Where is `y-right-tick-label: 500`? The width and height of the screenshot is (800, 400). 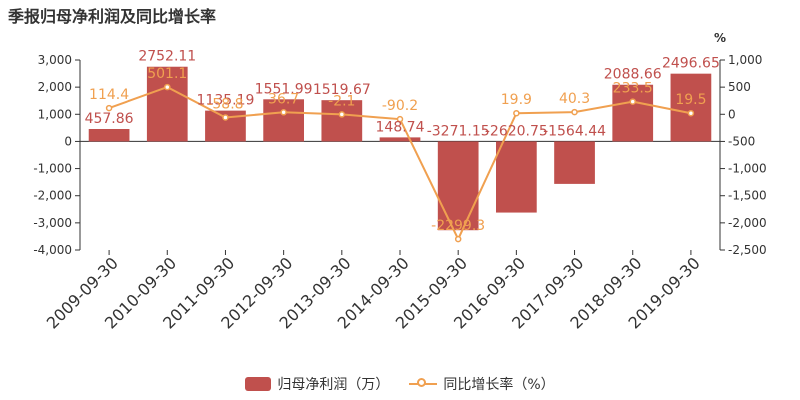 y-right-tick-label: 500 is located at coordinates (739, 87).